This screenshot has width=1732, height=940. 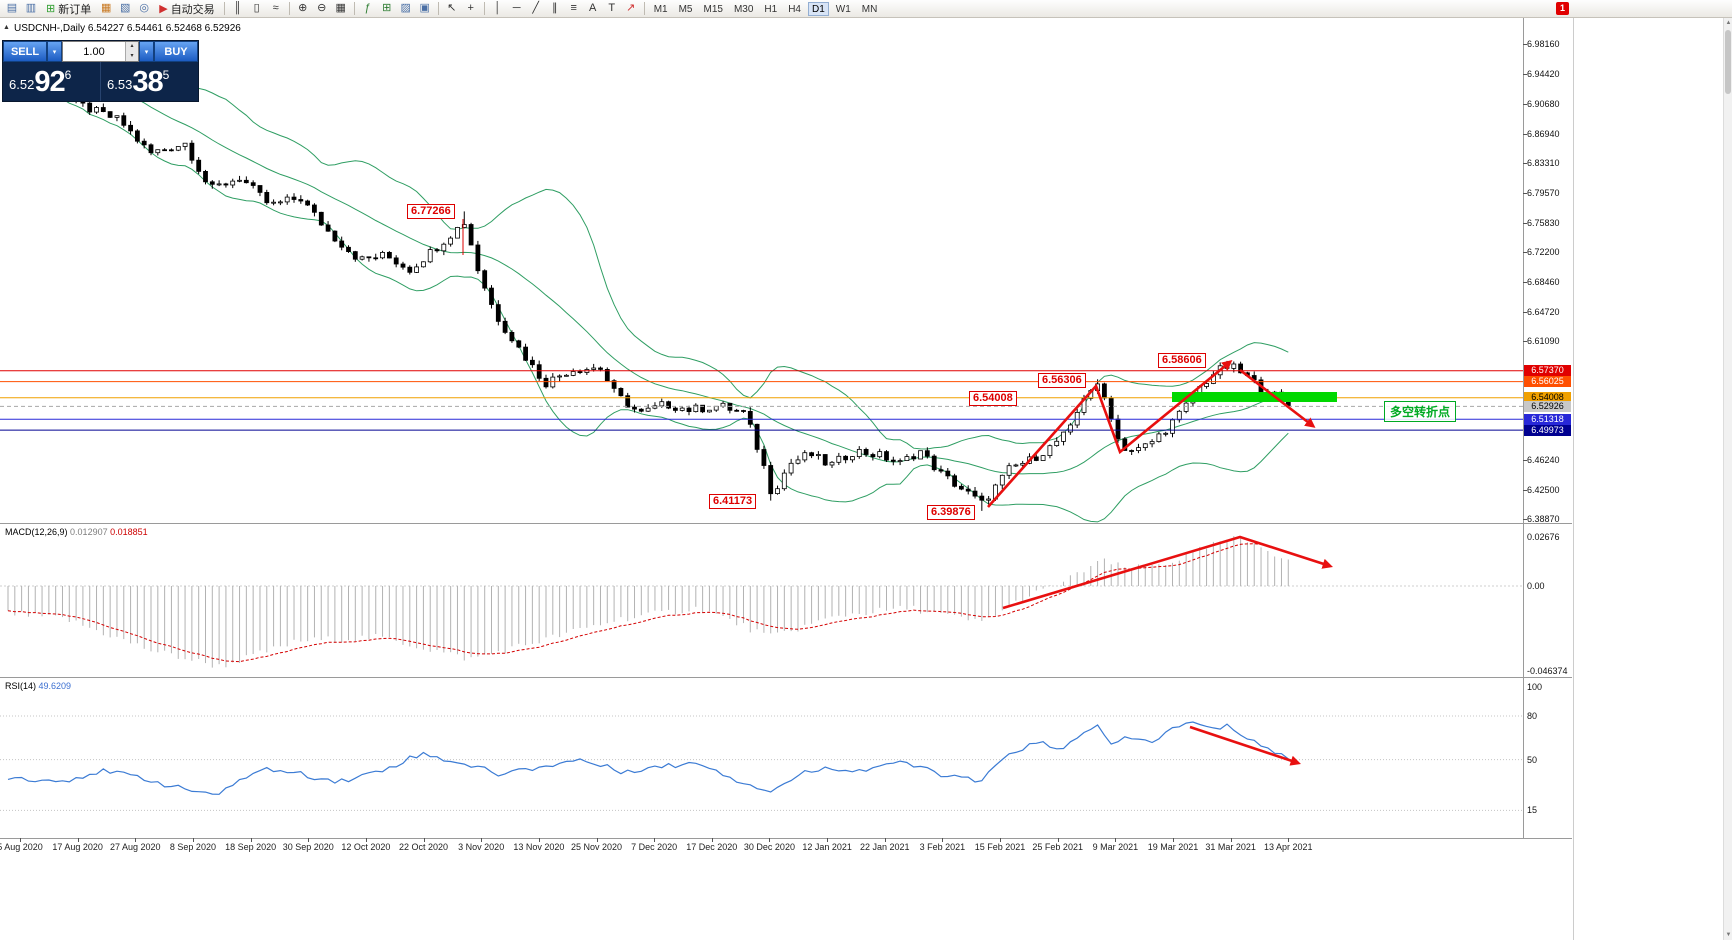 I want to click on trend-arrows, so click(x=1160, y=563).